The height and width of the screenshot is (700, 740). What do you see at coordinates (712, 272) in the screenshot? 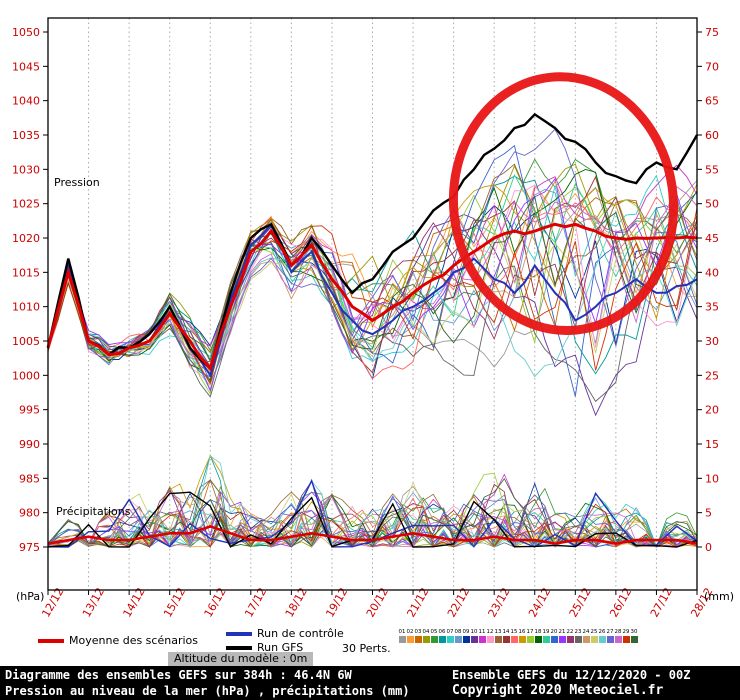
I see `svg-text: 40` at bounding box center [712, 272].